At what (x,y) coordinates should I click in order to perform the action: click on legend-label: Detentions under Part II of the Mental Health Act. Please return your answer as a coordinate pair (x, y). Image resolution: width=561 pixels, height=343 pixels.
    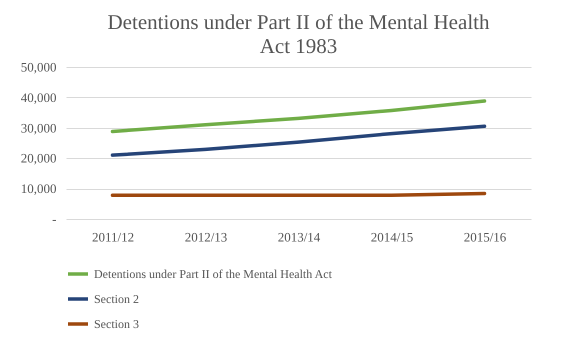
    Looking at the image, I should click on (213, 274).